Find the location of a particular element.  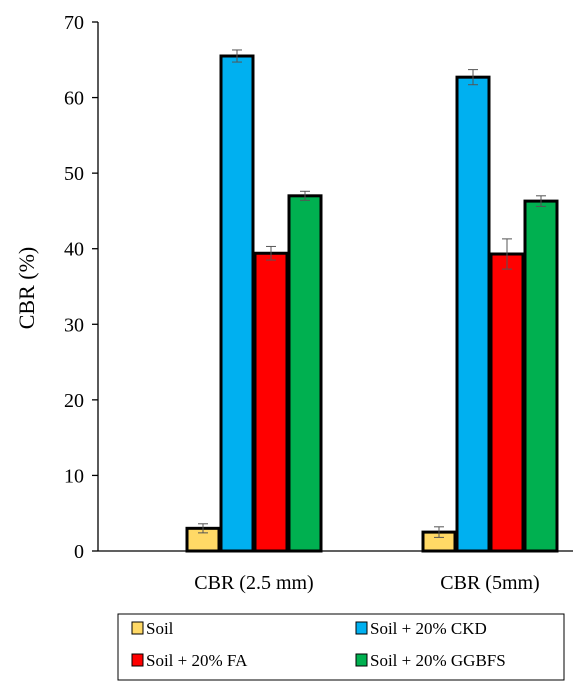

legend-box is located at coordinates (341, 647).